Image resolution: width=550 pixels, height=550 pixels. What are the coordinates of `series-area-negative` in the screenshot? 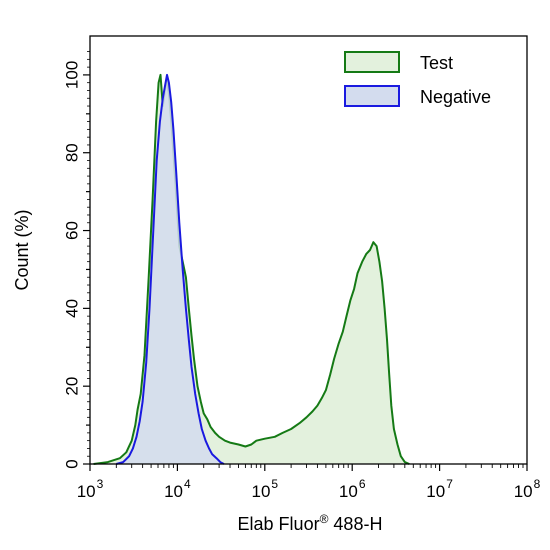 It's located at (170, 269).